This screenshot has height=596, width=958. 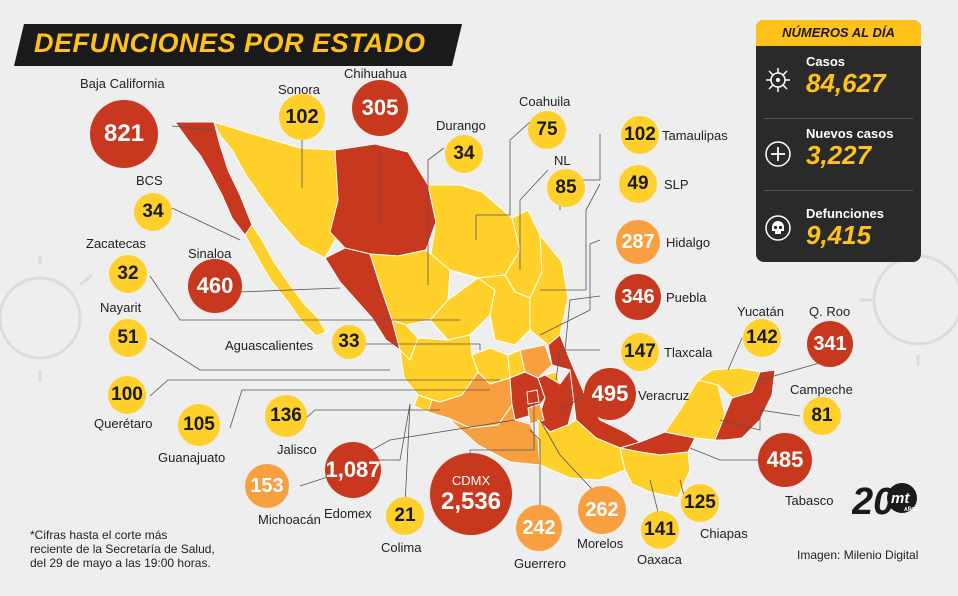 I want to click on state-morelos, so click(x=536, y=414).